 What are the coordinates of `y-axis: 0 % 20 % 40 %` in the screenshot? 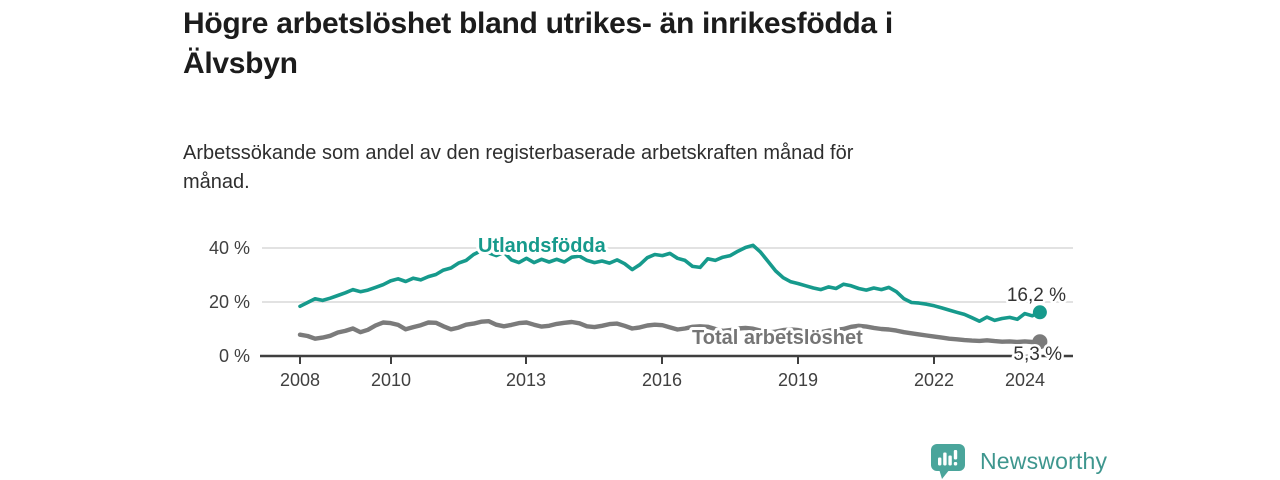 It's located at (229, 302).